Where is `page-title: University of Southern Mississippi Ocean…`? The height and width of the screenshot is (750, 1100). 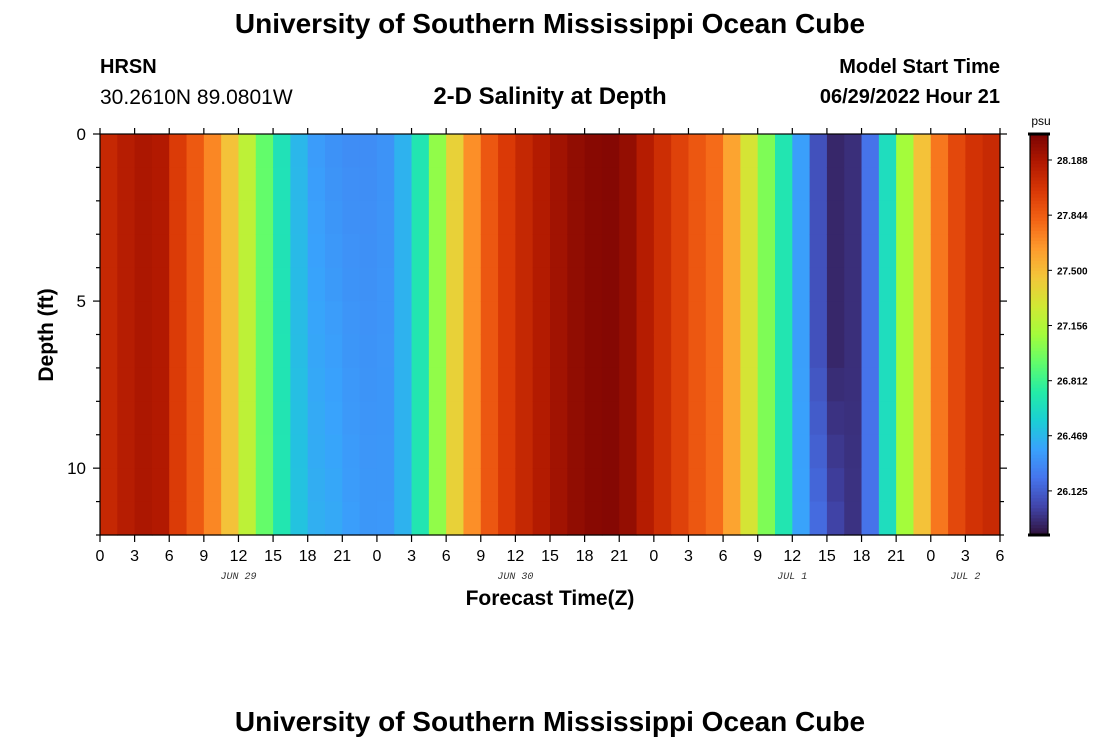 page-title: University of Southern Mississippi Ocean… is located at coordinates (550, 23).